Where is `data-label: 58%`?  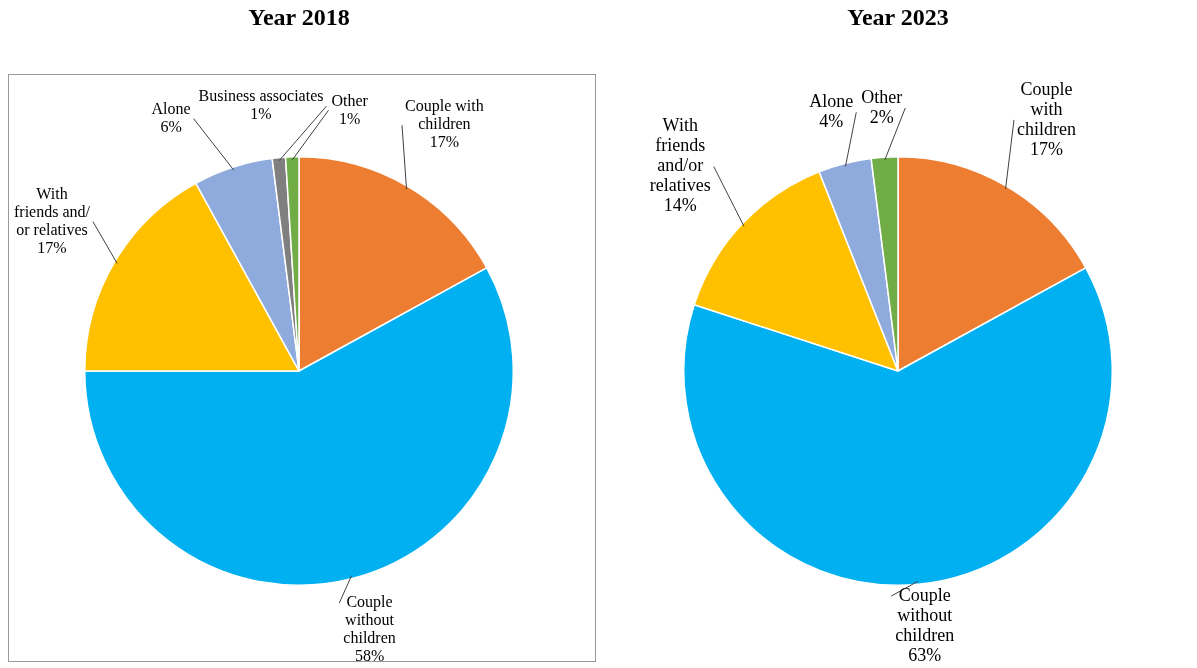
data-label: 58% is located at coordinates (369, 656).